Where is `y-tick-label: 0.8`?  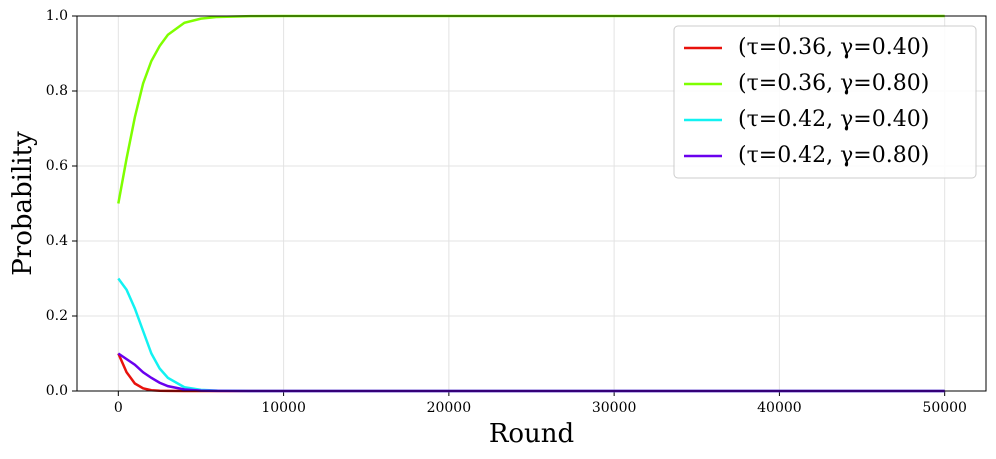
y-tick-label: 0.8 is located at coordinates (57, 91).